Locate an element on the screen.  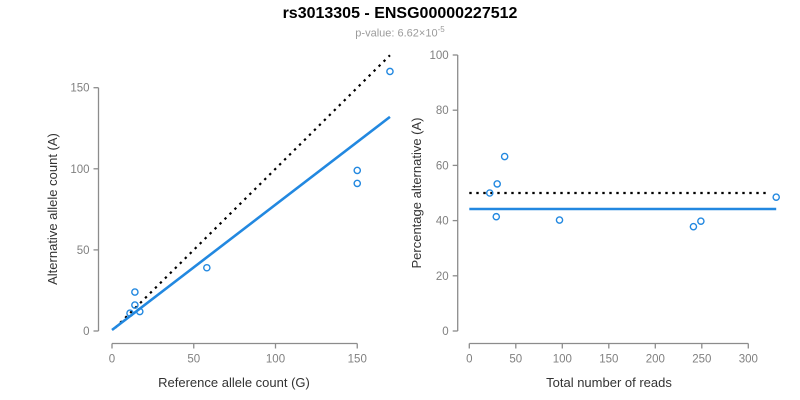
x-axis-label: Total number of reads is located at coordinates (609, 382).